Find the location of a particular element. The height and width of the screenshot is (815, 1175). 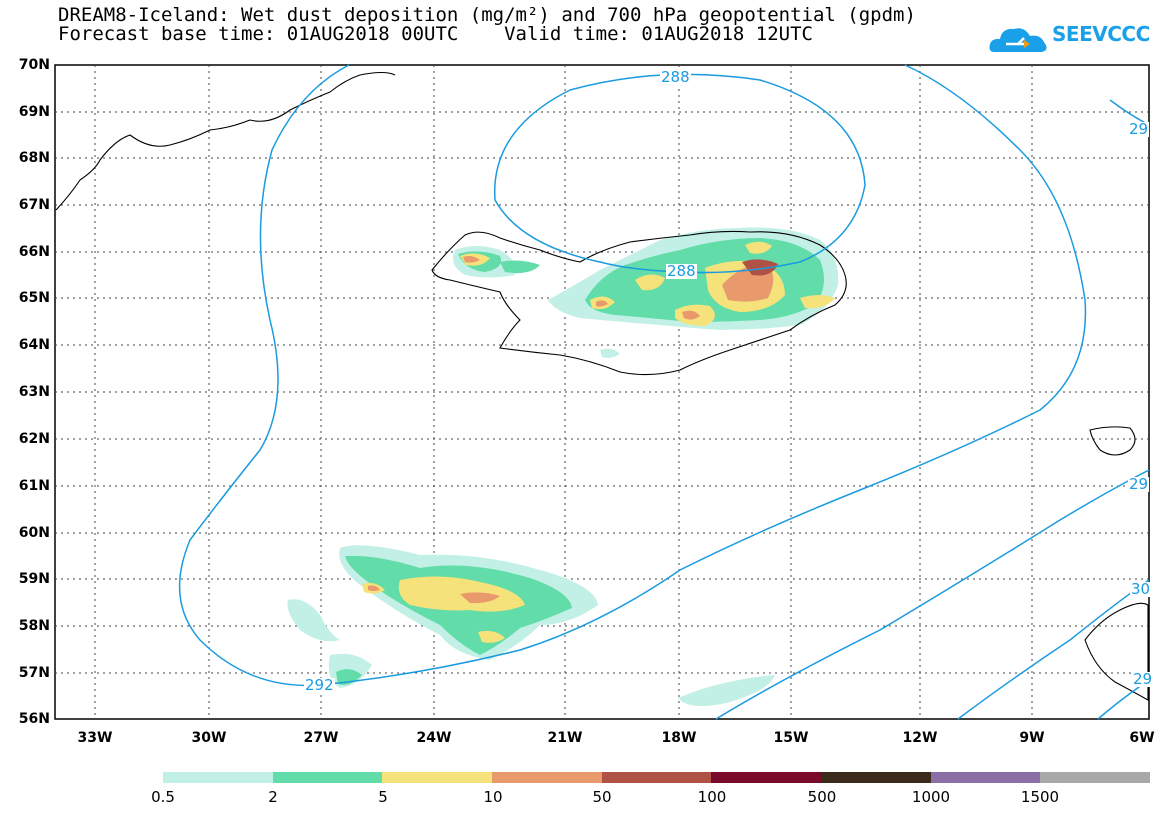

color-legend is located at coordinates (657, 777).